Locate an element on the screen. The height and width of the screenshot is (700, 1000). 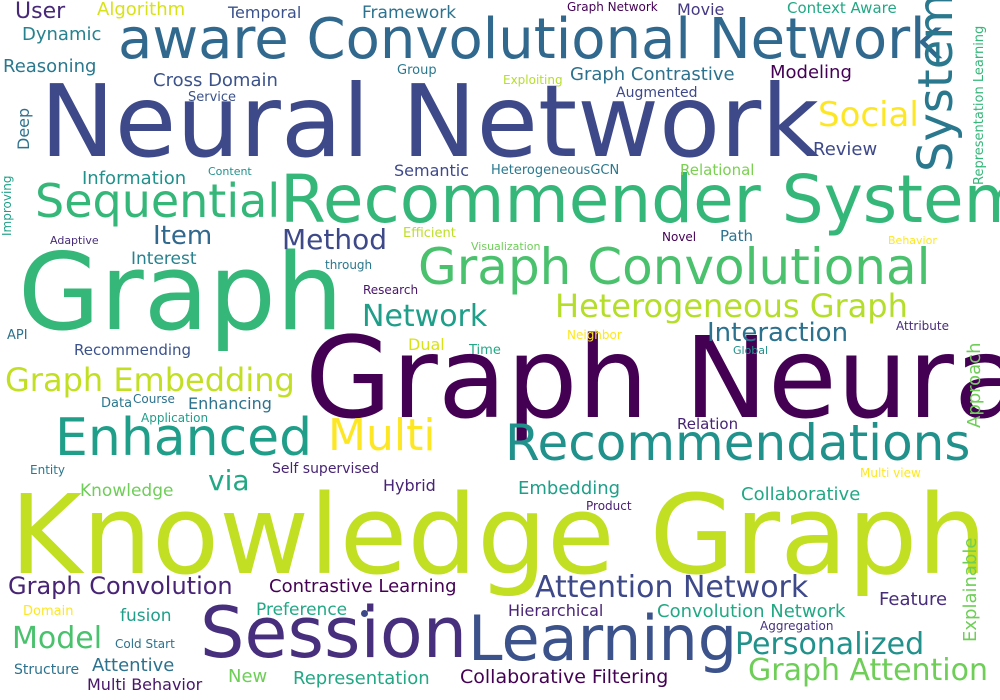
word: Course is located at coordinates (154, 399).